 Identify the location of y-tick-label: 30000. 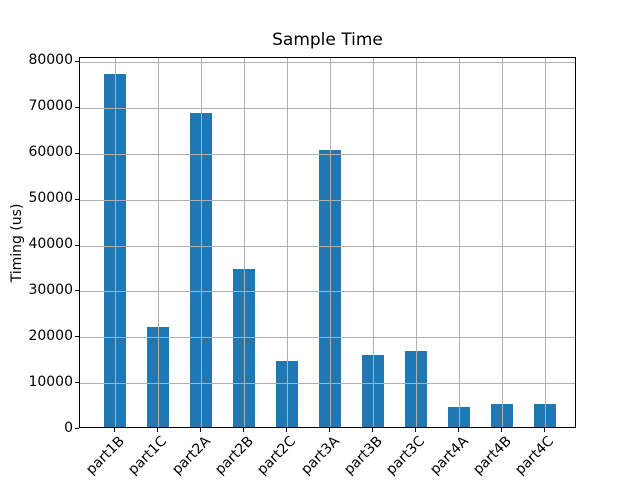
(50, 289).